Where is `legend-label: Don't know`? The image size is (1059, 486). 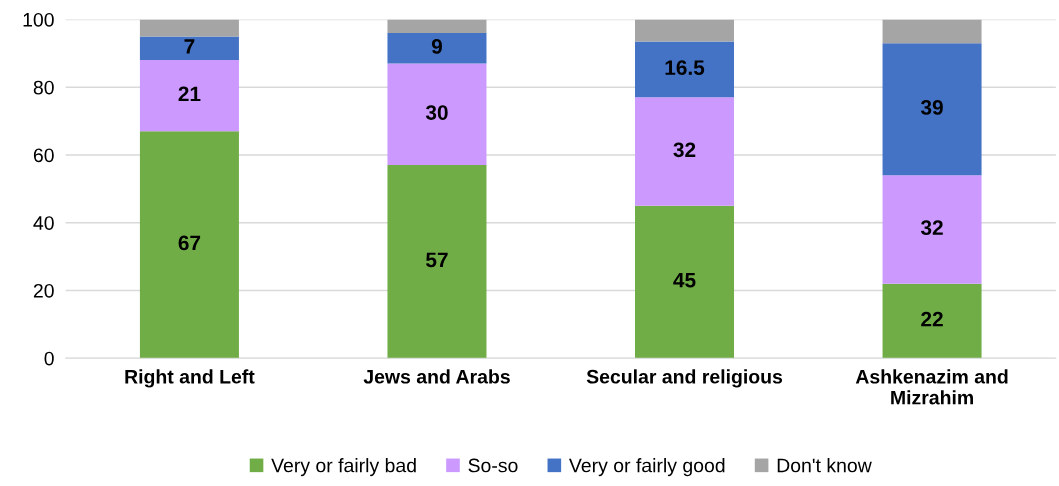
legend-label: Don't know is located at coordinates (824, 465).